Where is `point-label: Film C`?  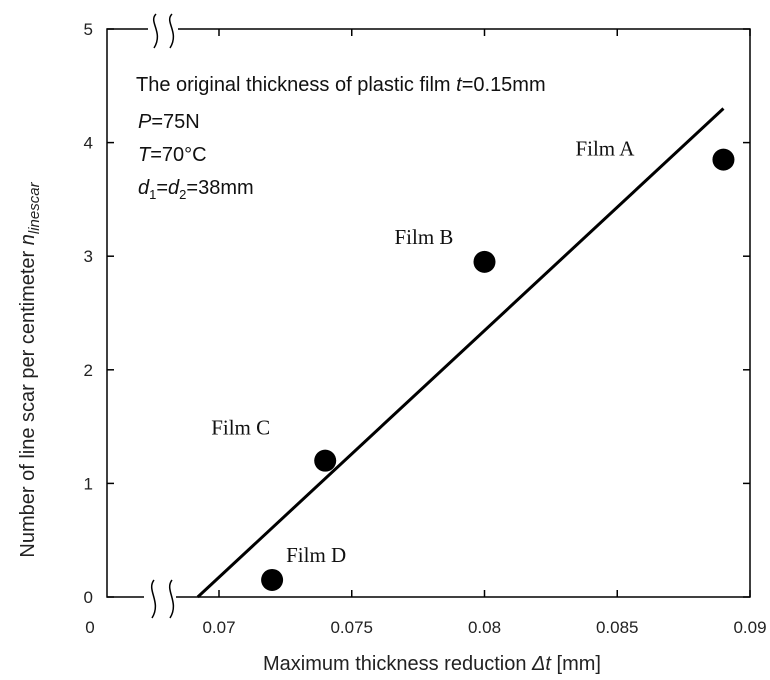 point-label: Film C is located at coordinates (240, 428).